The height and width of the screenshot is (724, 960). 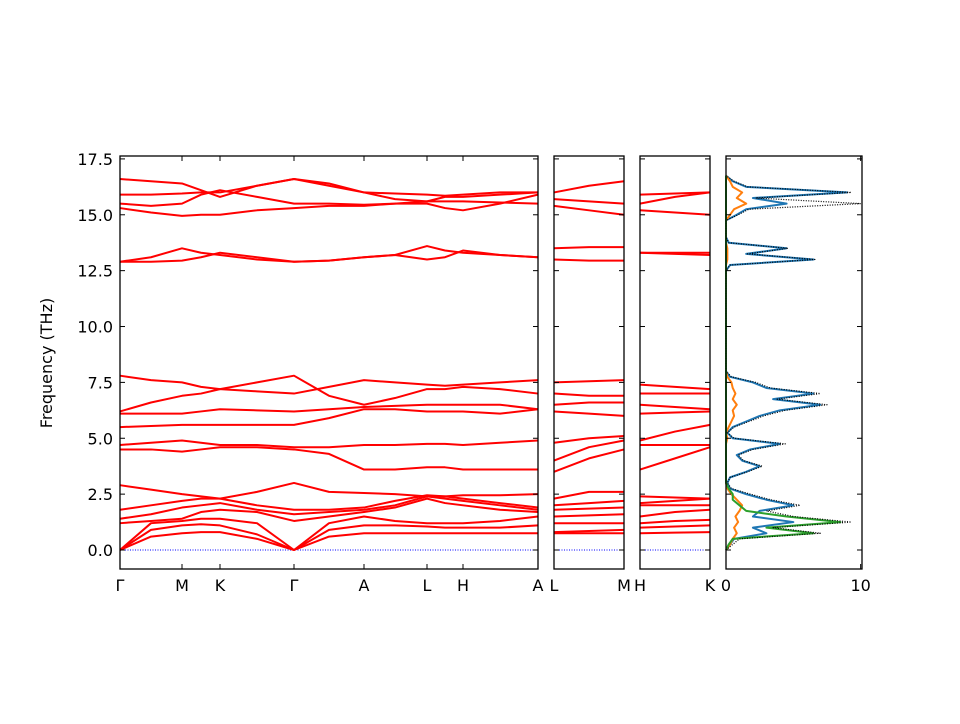 I want to click on y-tick-label: 2.5, so click(x=100, y=494).